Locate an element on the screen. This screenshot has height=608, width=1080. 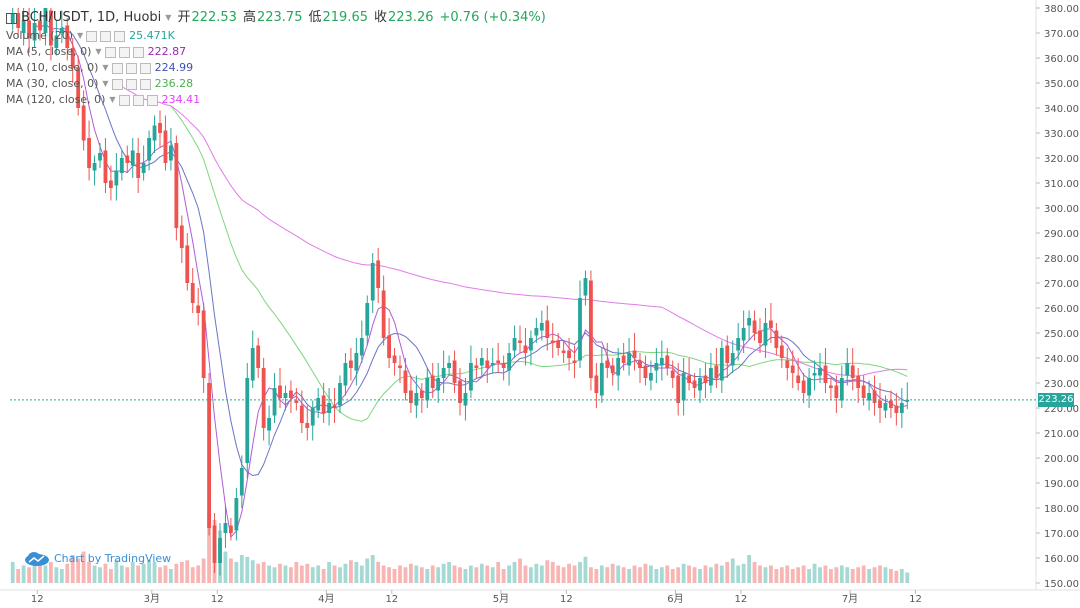
indicator-row: MA (10, close, 0) ▼ 224.99 is located at coordinates (276, 68).